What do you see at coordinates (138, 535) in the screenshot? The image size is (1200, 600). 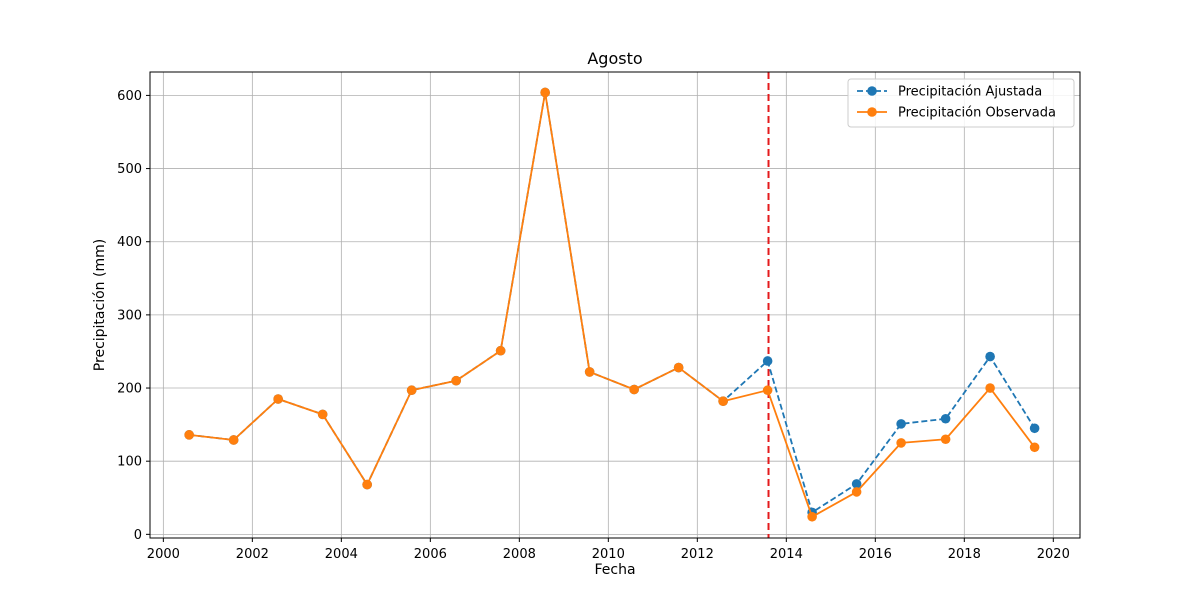 I see `y-tick-label: 0` at bounding box center [138, 535].